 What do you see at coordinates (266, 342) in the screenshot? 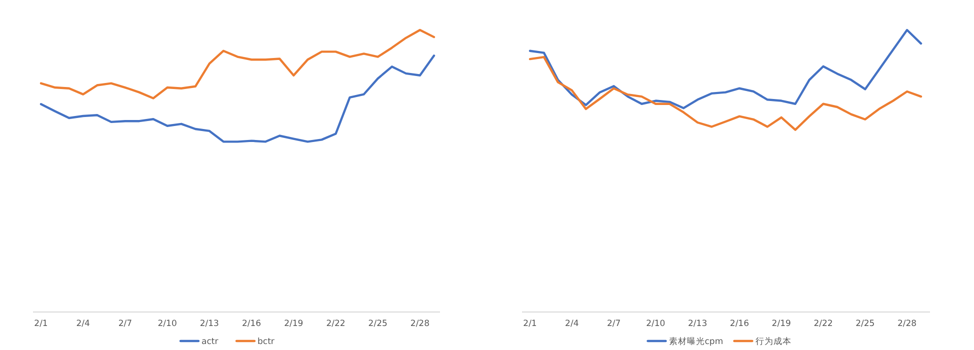
I see `legend-label: bctr` at bounding box center [266, 342].